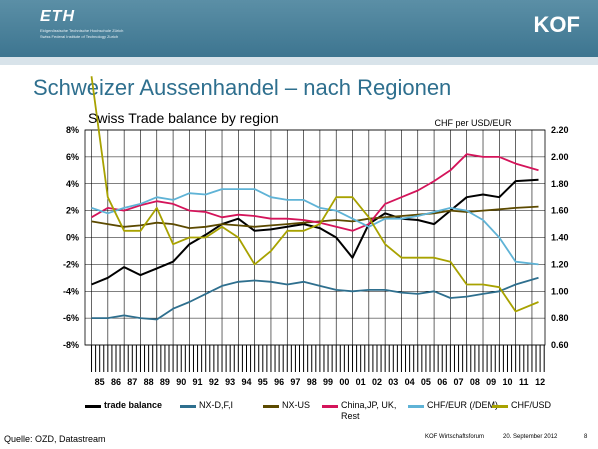 The width and height of the screenshot is (598, 449). Describe the element at coordinates (71, 291) in the screenshot. I see `y-tick-label: -4%` at that location.